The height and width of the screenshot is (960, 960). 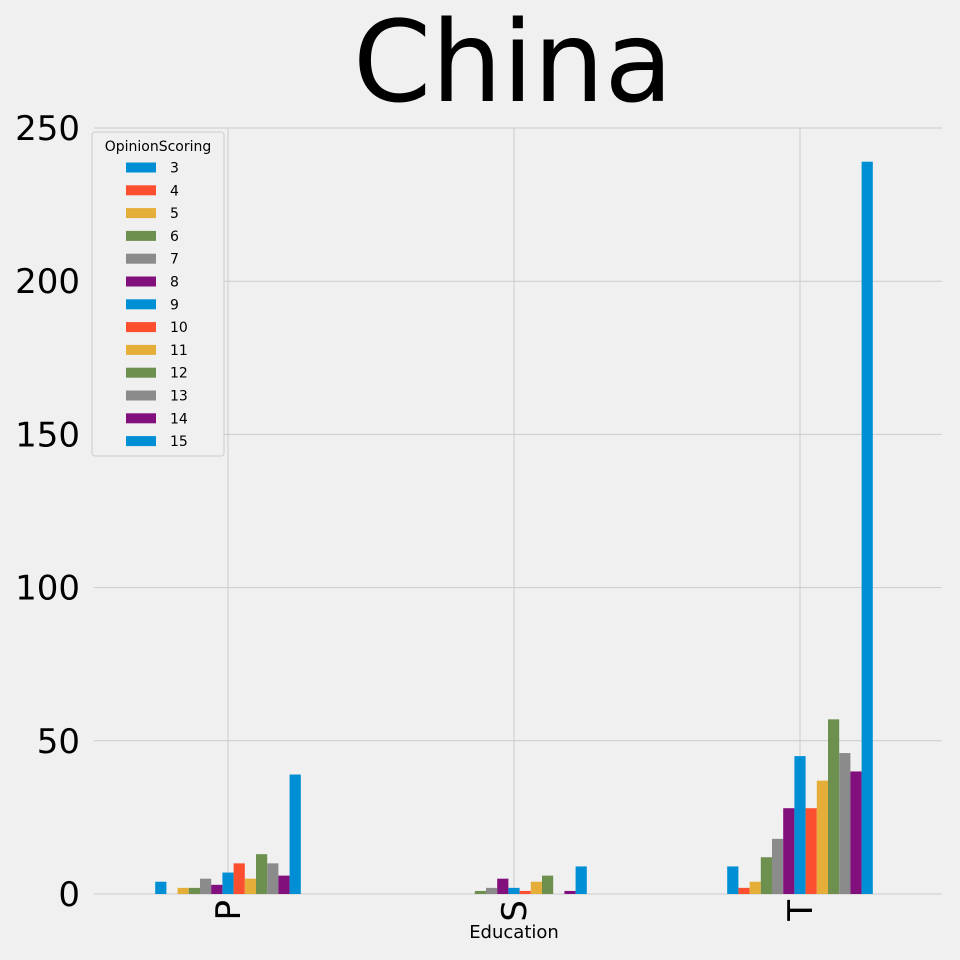 I want to click on x-tick-label: P, so click(x=229, y=910).